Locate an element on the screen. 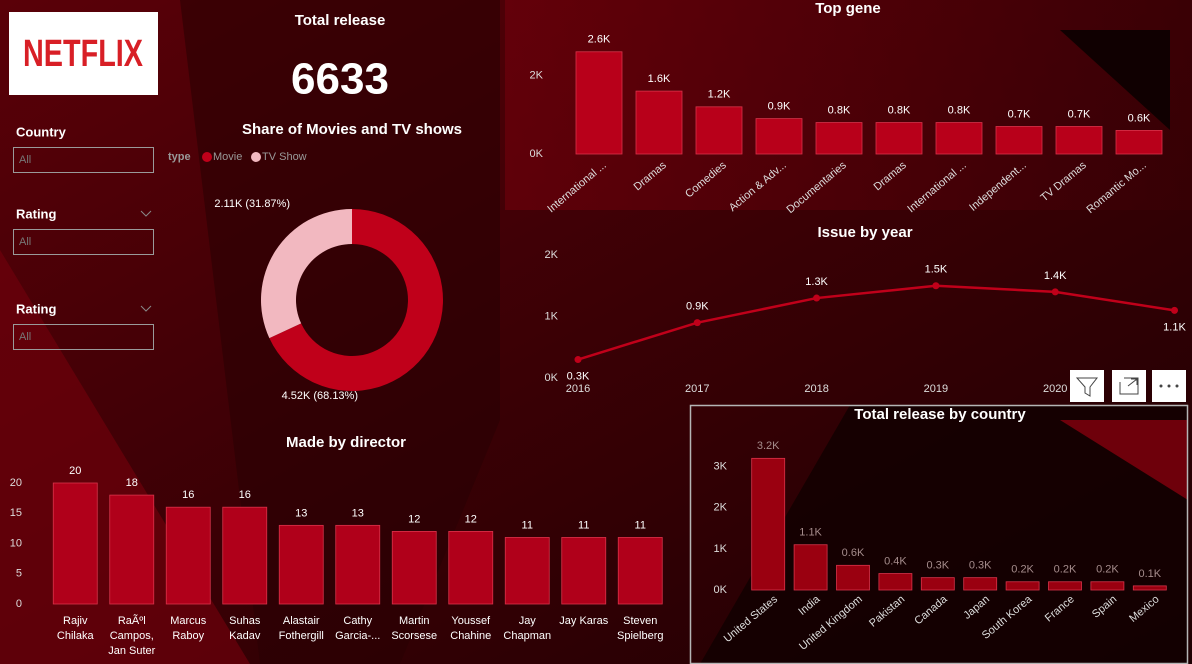 The height and width of the screenshot is (664, 1192). data-label: 4.52K (68.13%) is located at coordinates (320, 396).